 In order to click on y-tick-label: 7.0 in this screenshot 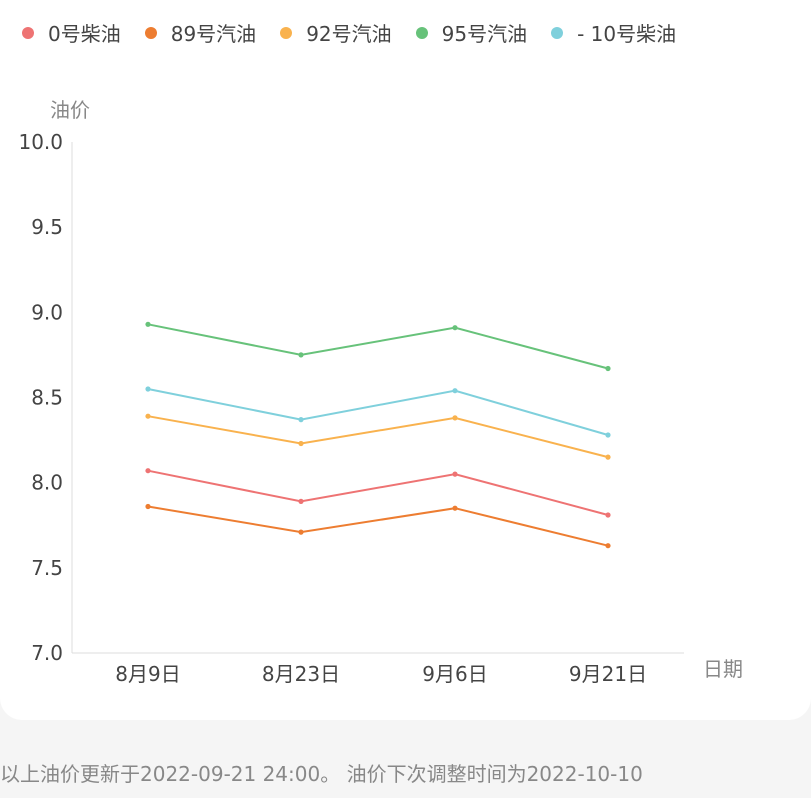, I will do `click(47, 653)`.